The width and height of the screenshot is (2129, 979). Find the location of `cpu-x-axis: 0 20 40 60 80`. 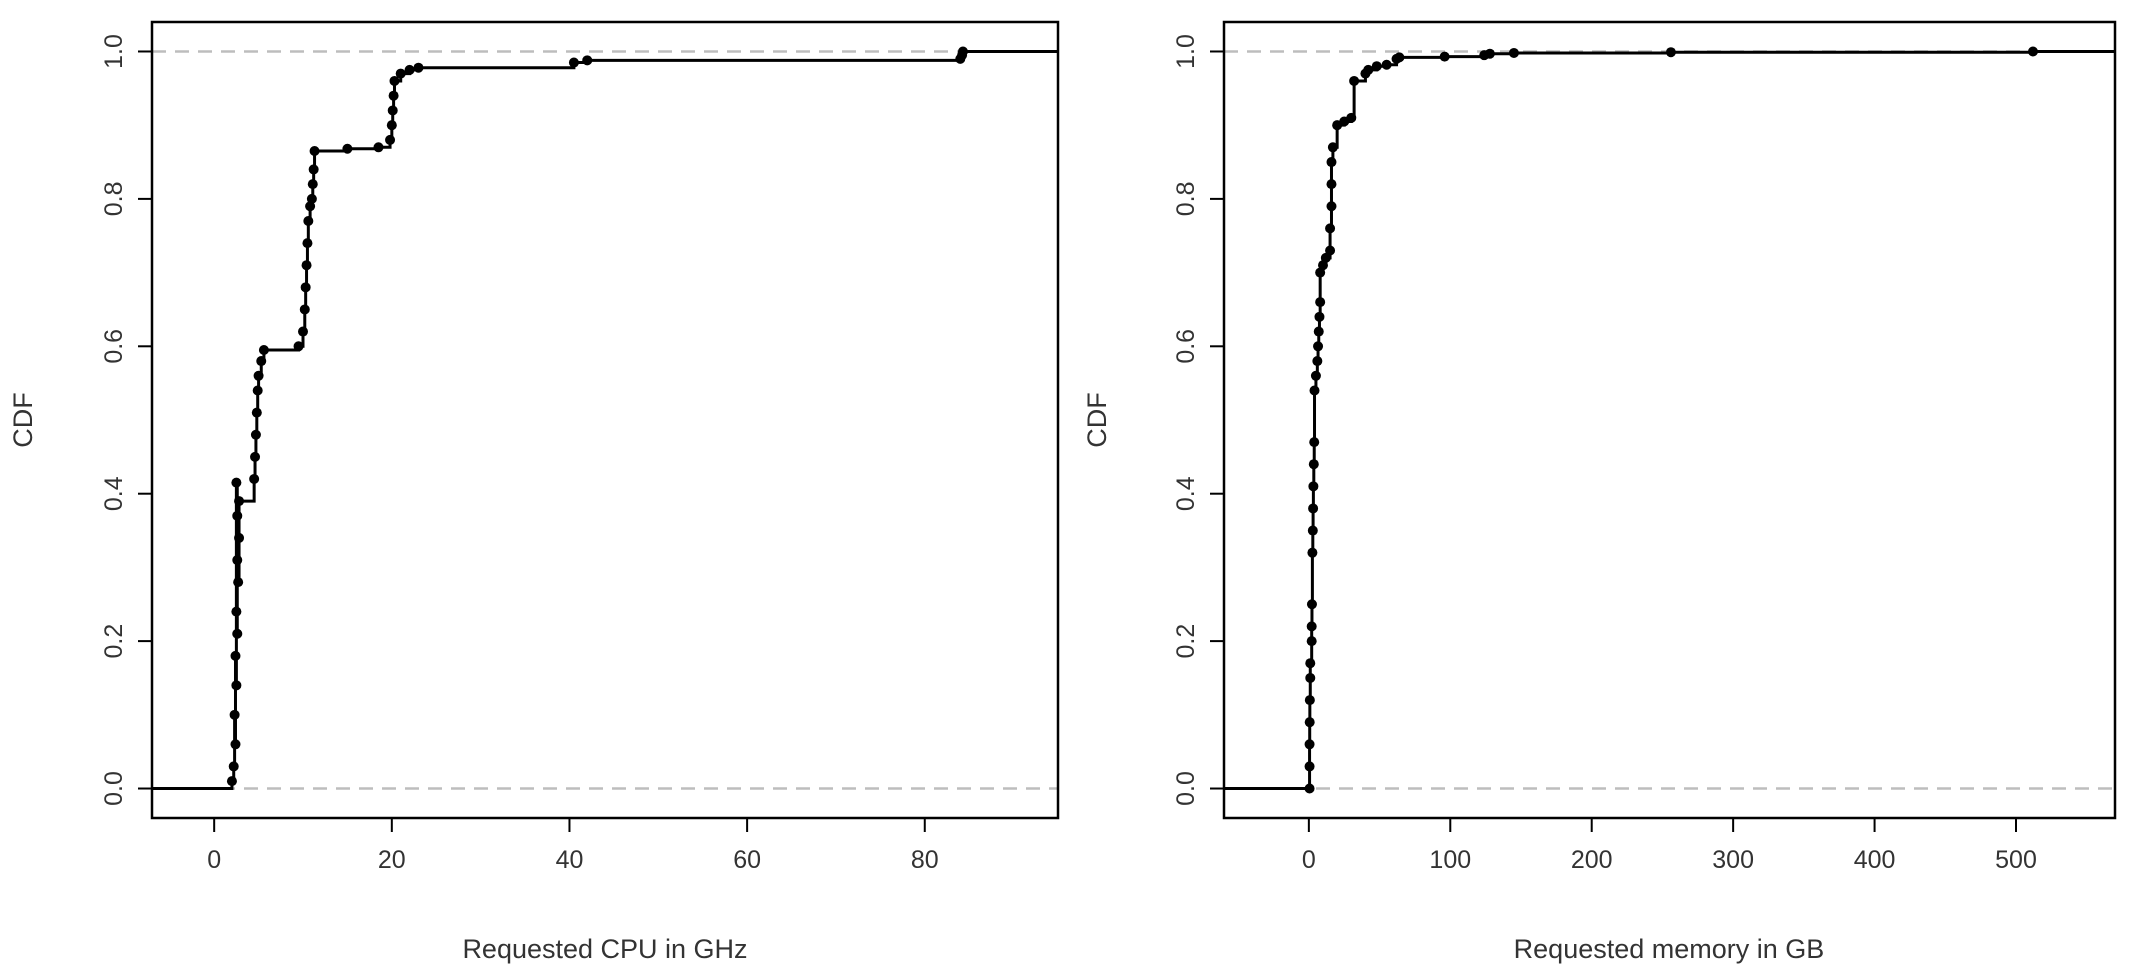

cpu-x-axis: 0 20 40 60 80 is located at coordinates (573, 845).